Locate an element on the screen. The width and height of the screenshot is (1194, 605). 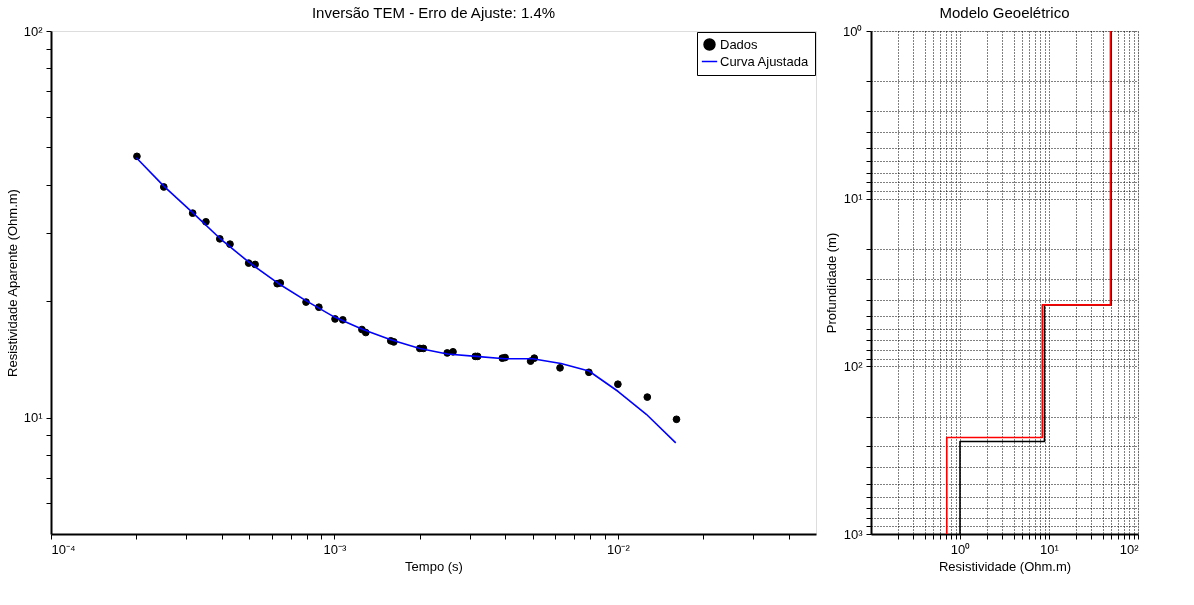
y-axis-title: Profundidade (m) is located at coordinates (832, 283).